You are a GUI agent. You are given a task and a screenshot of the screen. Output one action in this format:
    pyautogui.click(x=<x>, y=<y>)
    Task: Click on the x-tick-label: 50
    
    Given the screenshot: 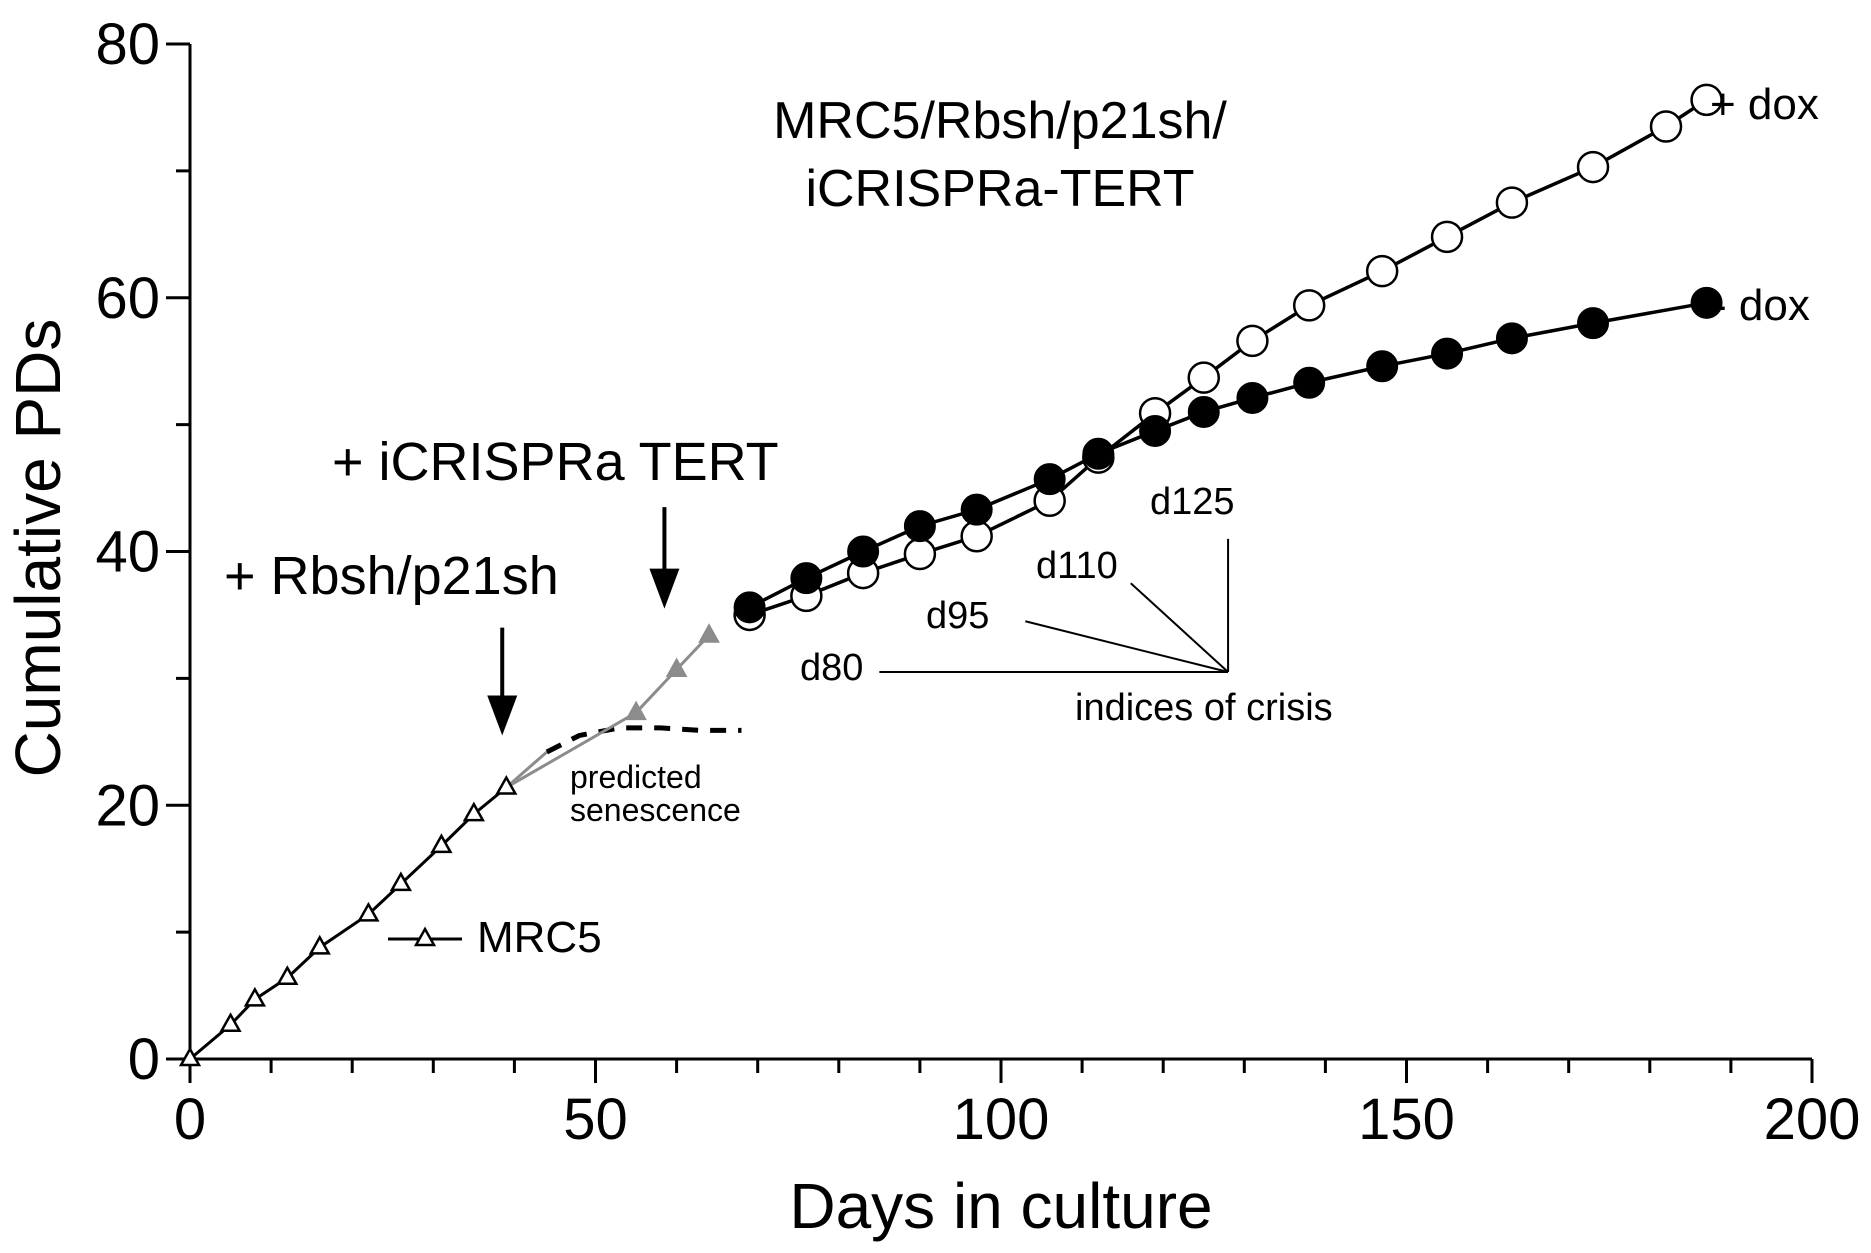 What is the action you would take?
    pyautogui.click(x=595, y=1119)
    